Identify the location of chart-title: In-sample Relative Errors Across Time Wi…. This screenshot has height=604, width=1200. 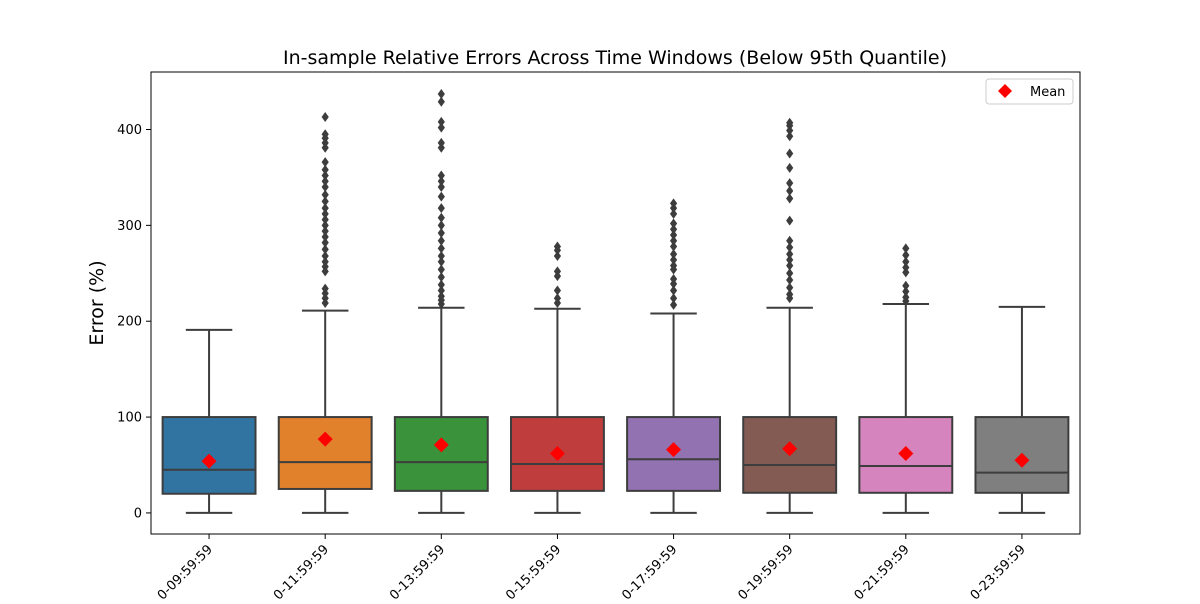
(615, 58).